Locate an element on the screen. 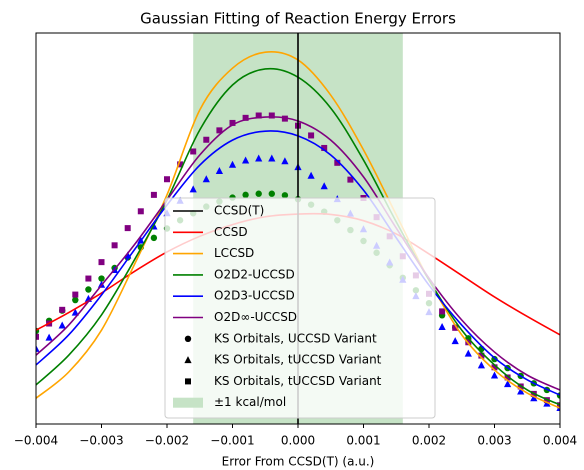  legend-label: KS Orbitals, UCCSD Variant is located at coordinates (295, 338).